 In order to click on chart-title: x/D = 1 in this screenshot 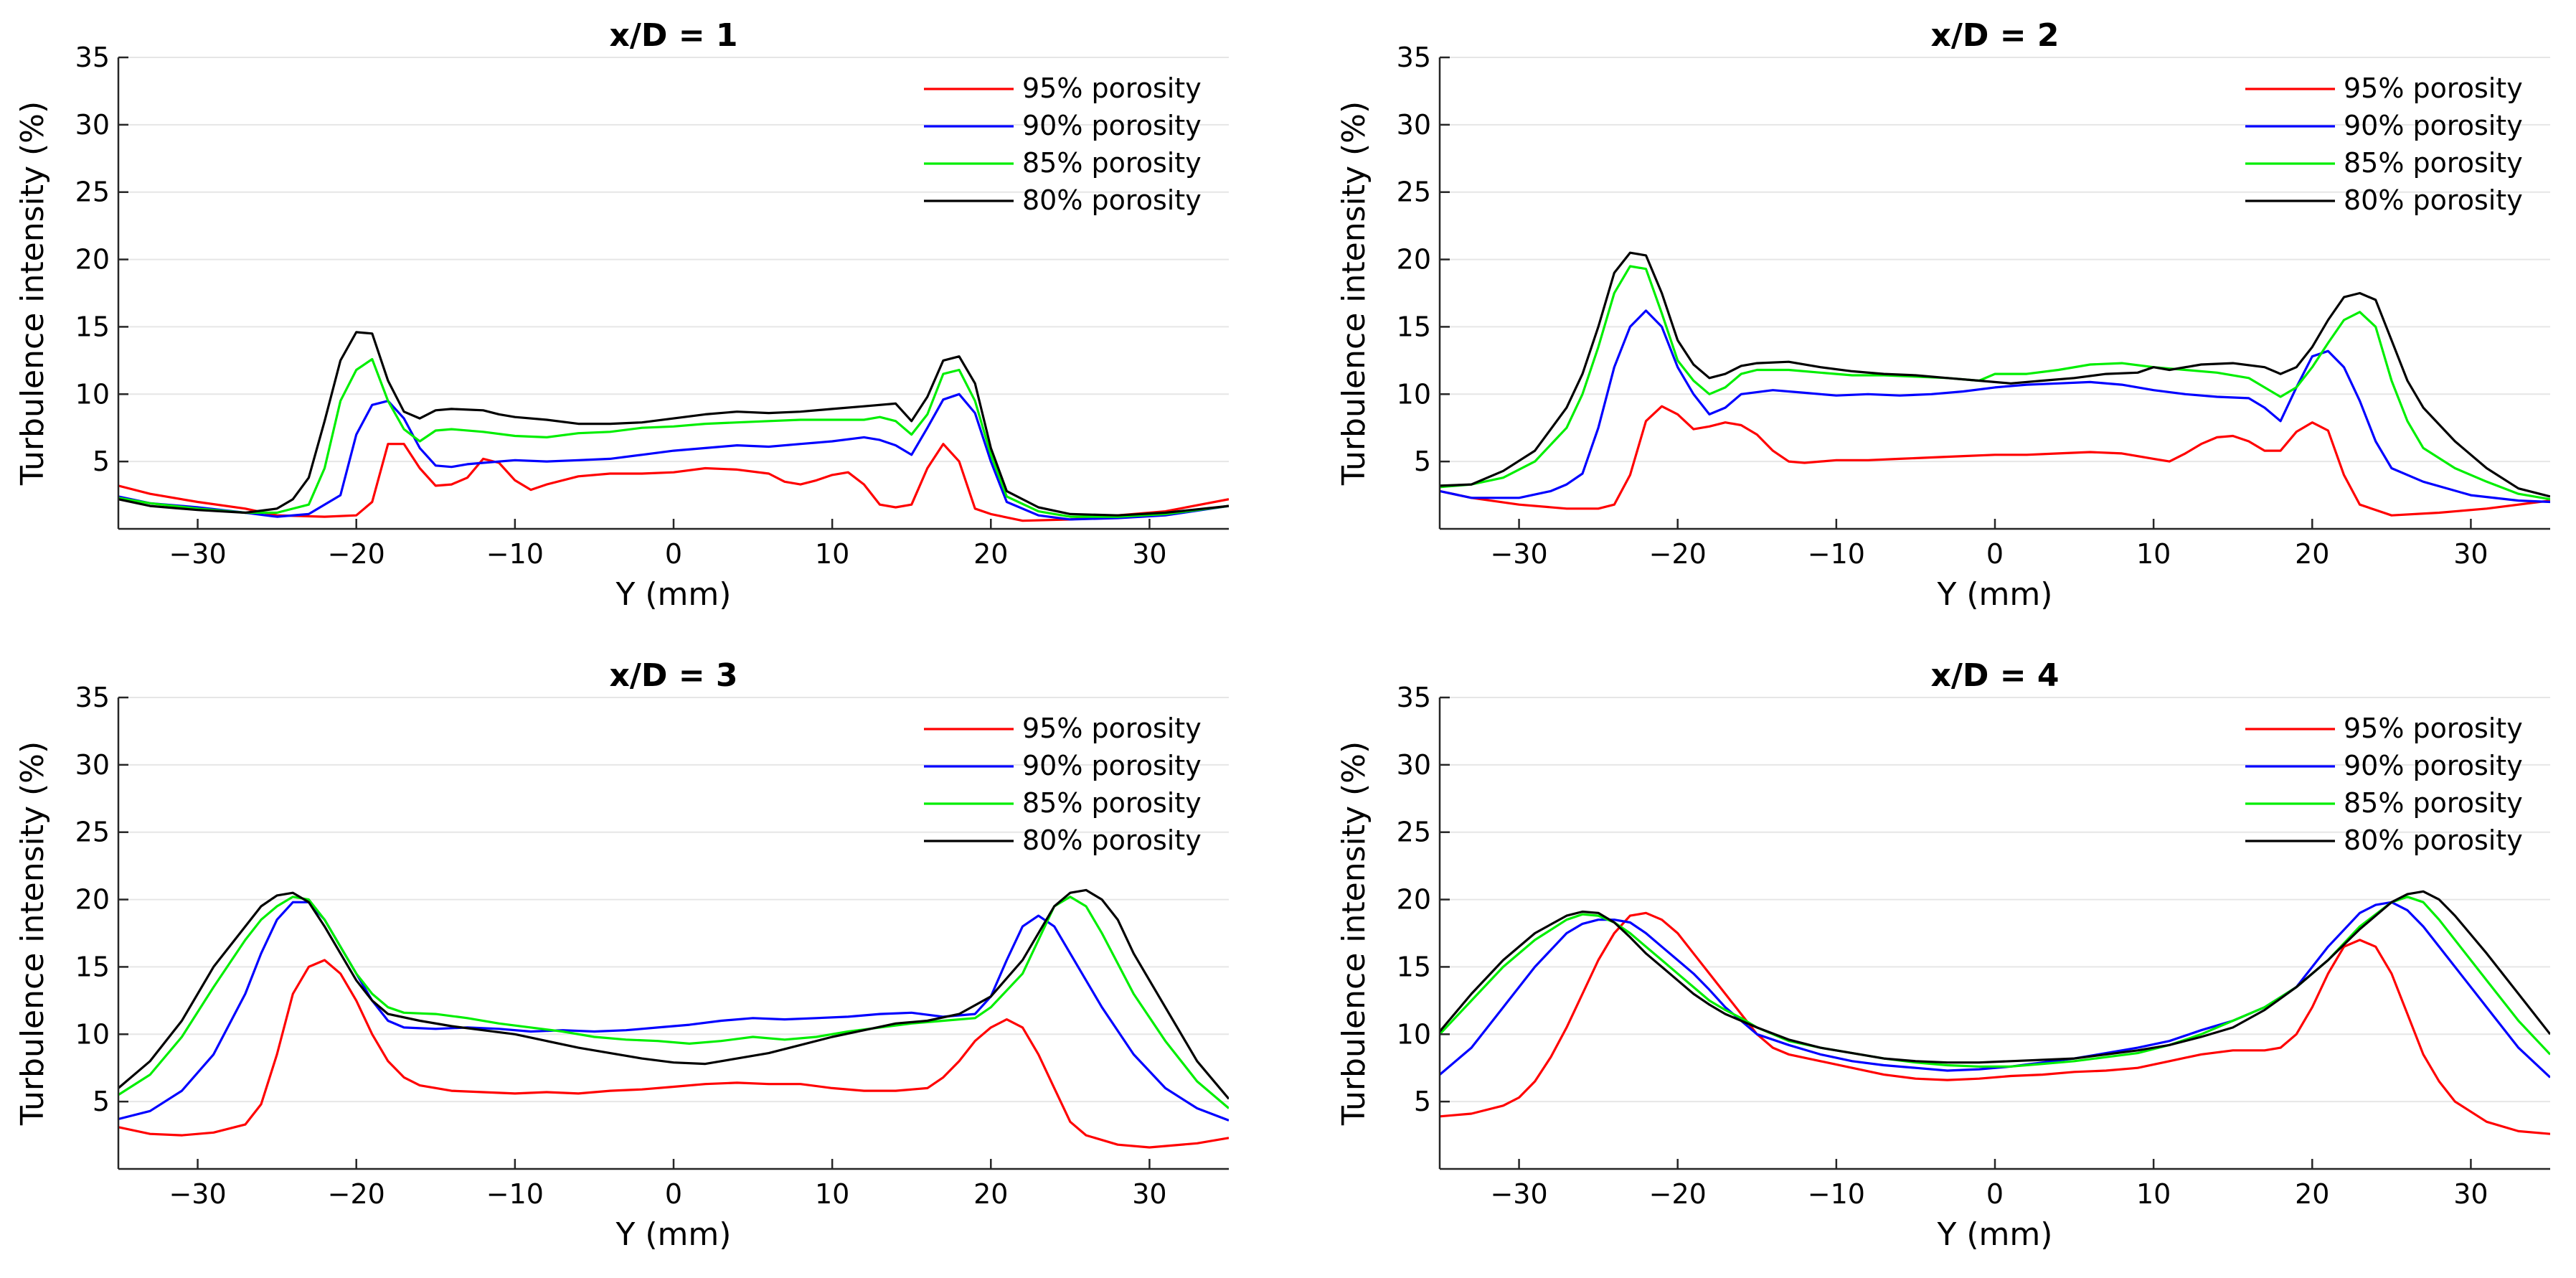, I will do `click(673, 35)`.